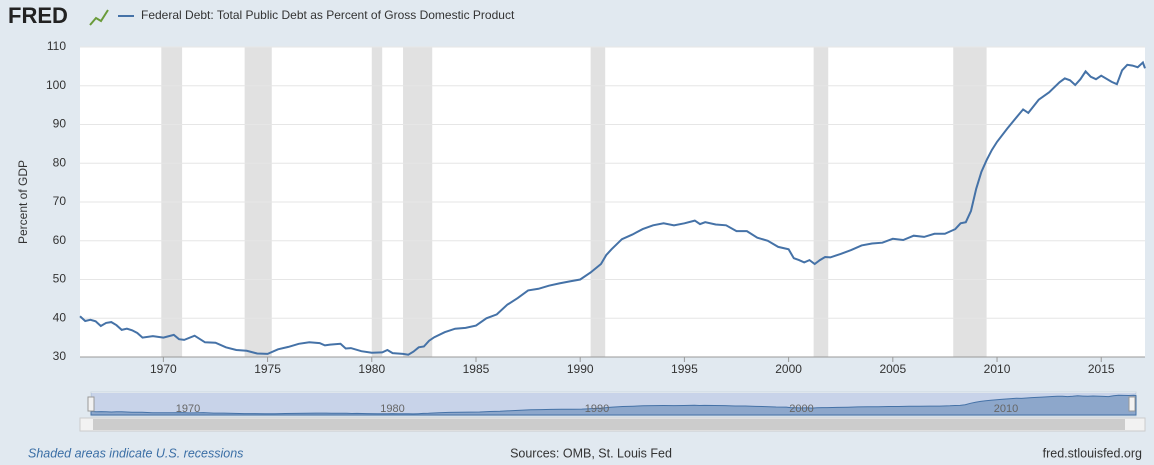 The height and width of the screenshot is (465, 1154). What do you see at coordinates (99, 17) in the screenshot?
I see `logo-icon` at bounding box center [99, 17].